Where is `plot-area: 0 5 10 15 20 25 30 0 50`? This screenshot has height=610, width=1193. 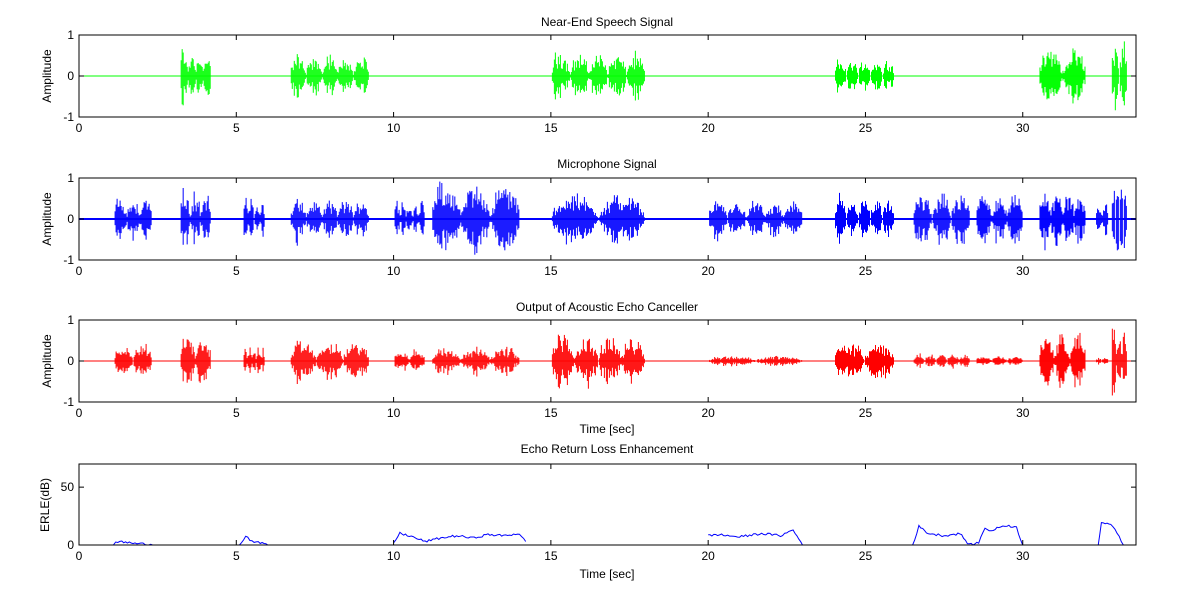 plot-area: 0 5 10 15 20 25 30 0 50 is located at coordinates (599, 513).